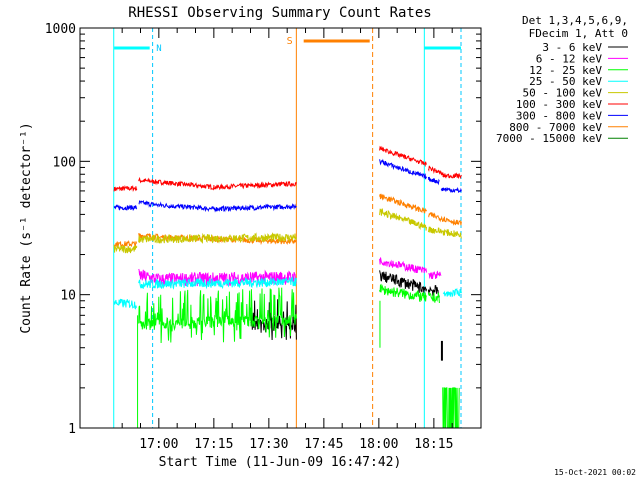 The width and height of the screenshot is (640, 484). What do you see at coordinates (451, 408) in the screenshot?
I see `series-12-25kev-burst` at bounding box center [451, 408].